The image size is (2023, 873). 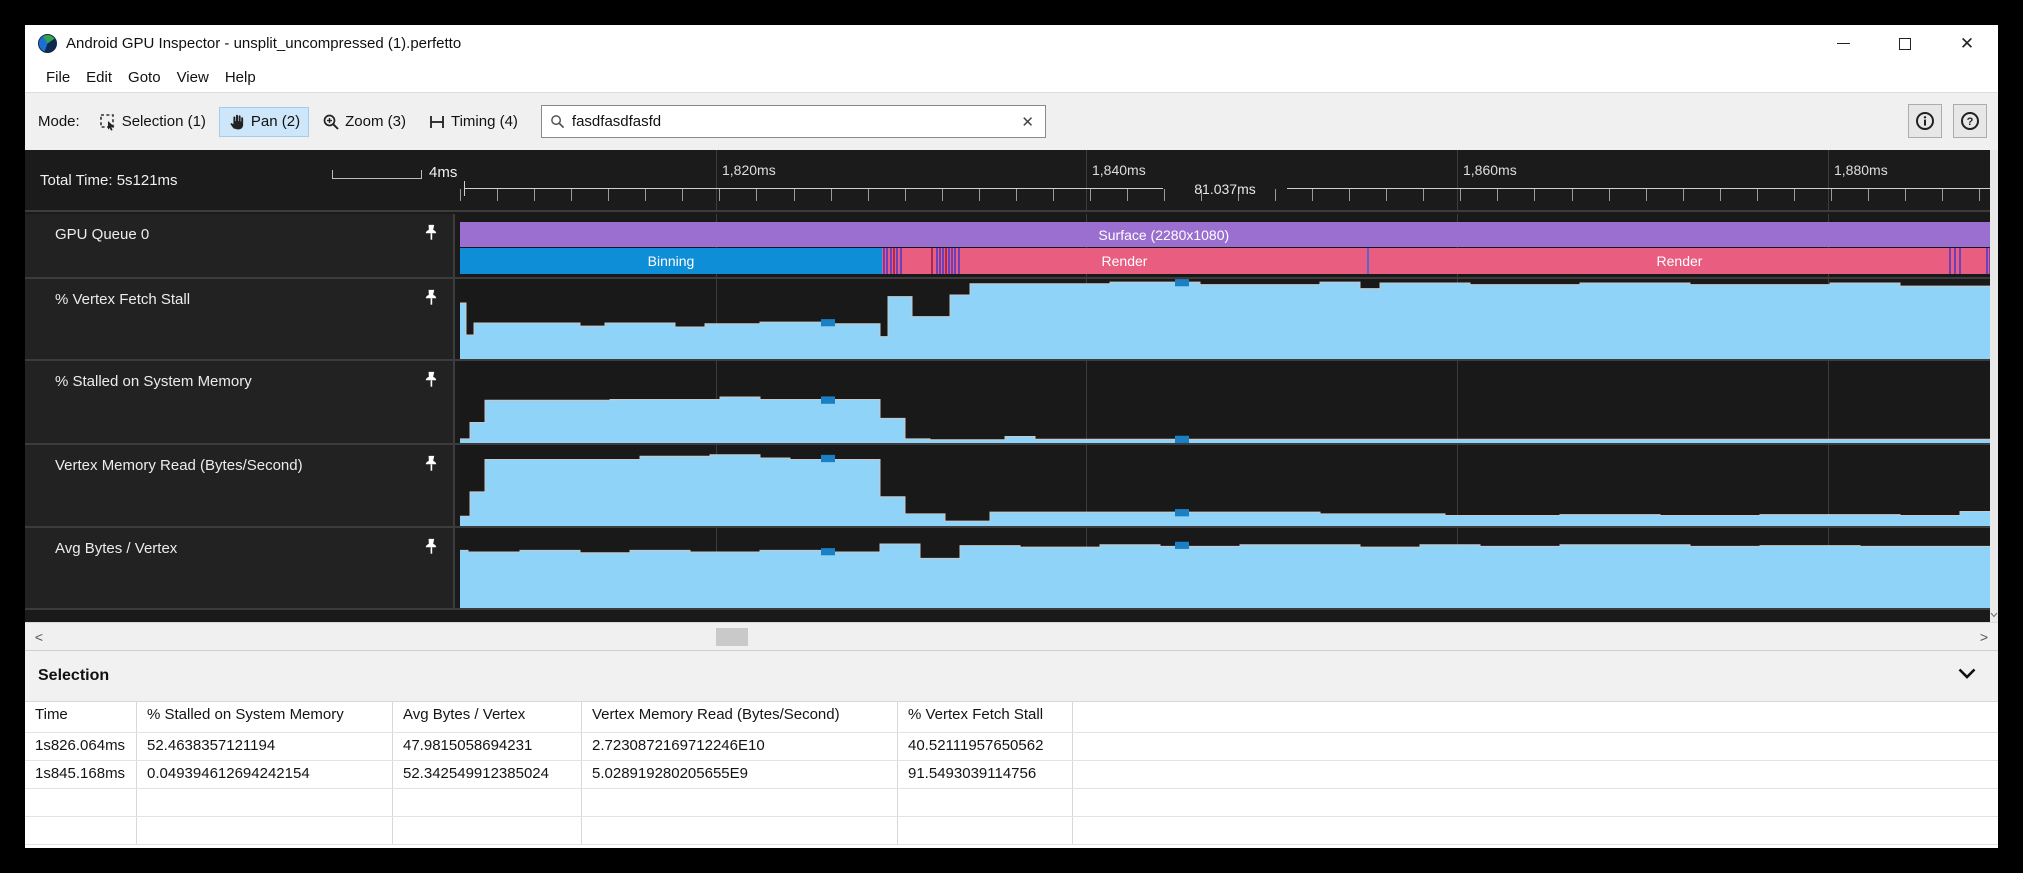 I want to click on table-cell: 47.9815058694231, so click(x=487, y=746).